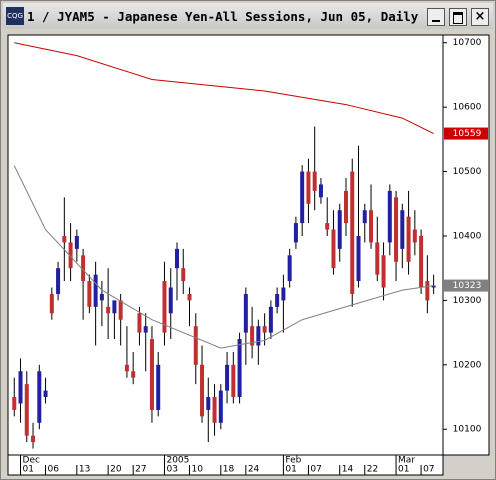 This screenshot has height=480, width=496. What do you see at coordinates (466, 245) in the screenshot?
I see `price-axis` at bounding box center [466, 245].